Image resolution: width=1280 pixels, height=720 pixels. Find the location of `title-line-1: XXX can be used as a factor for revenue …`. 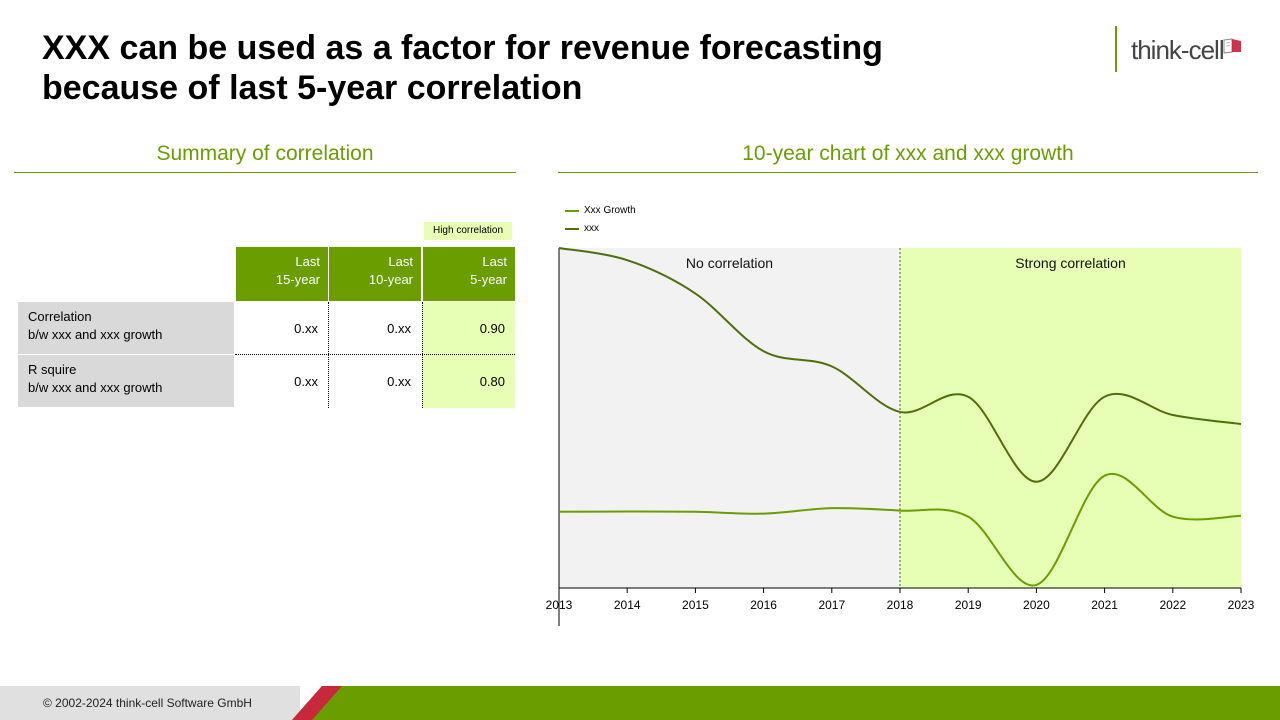

title-line-1: XXX can be used as a factor for revenue … is located at coordinates (462, 48).